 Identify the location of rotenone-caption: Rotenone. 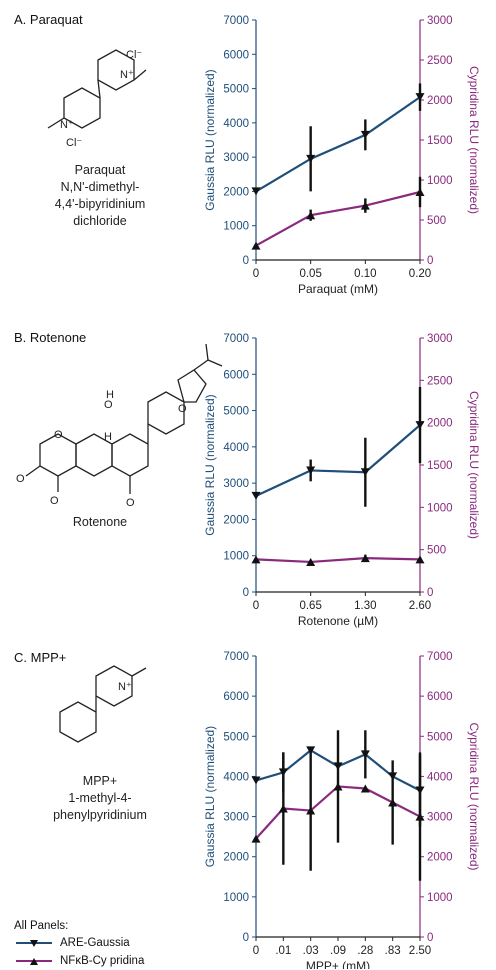
(100, 522).